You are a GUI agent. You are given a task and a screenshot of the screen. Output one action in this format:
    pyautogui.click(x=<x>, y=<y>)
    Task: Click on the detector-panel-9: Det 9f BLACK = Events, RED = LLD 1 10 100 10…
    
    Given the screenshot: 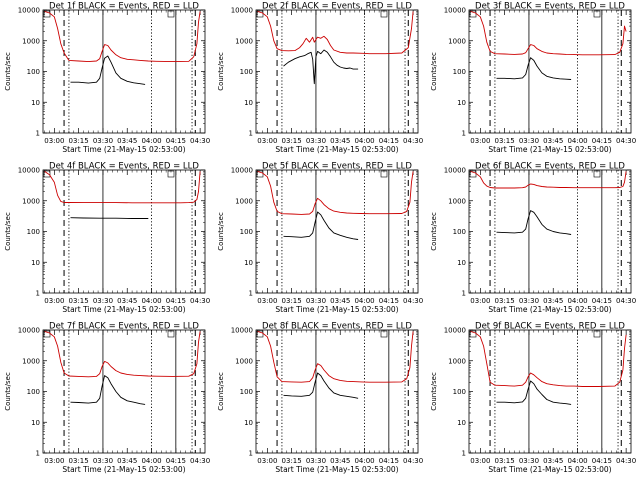 What is the action you would take?
    pyautogui.click(x=533, y=398)
    